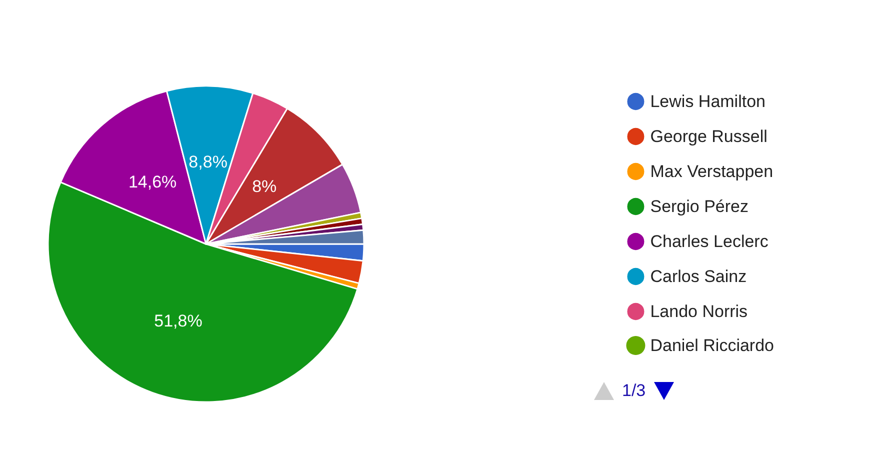 This screenshot has width=889, height=453. I want to click on data-label: 8,8%, so click(208, 162).